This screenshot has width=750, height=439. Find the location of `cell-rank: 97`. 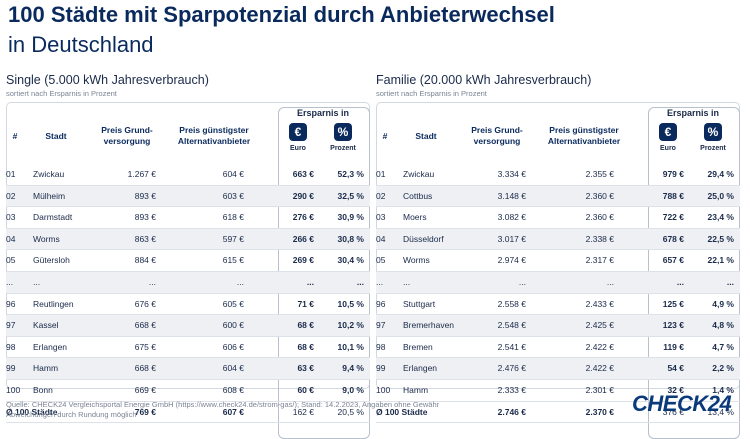

cell-rank: 97 is located at coordinates (381, 325).